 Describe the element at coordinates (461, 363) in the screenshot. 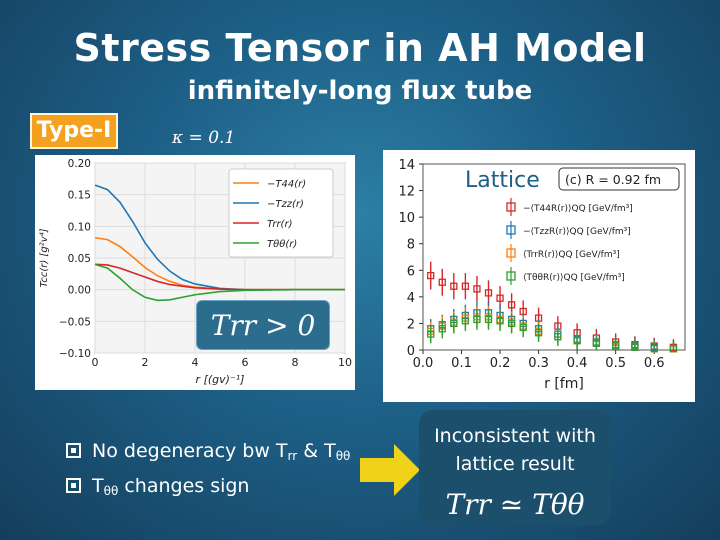

I see `x-tick-label: 0.1` at that location.